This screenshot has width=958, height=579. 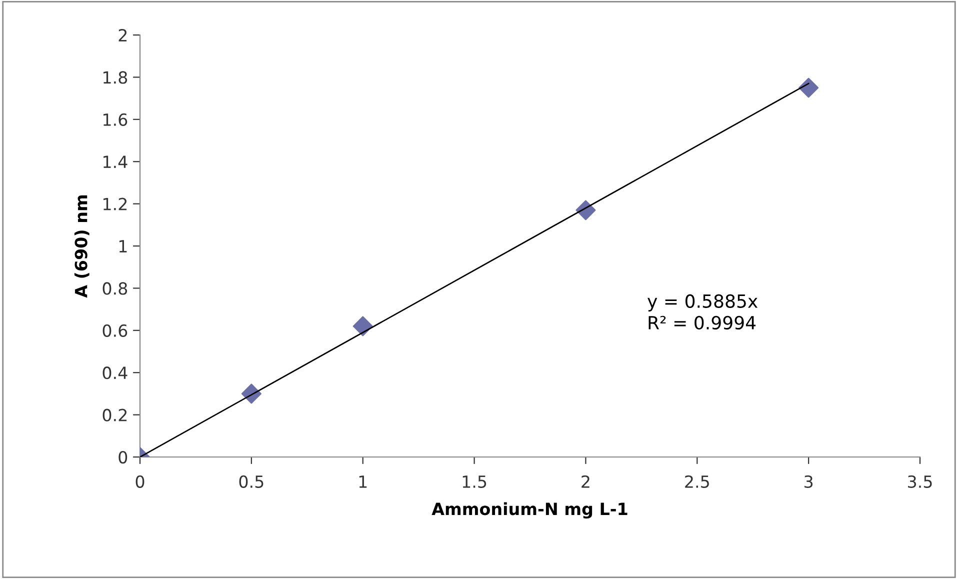 What do you see at coordinates (140, 481) in the screenshot?
I see `x-tick-label: 0` at bounding box center [140, 481].